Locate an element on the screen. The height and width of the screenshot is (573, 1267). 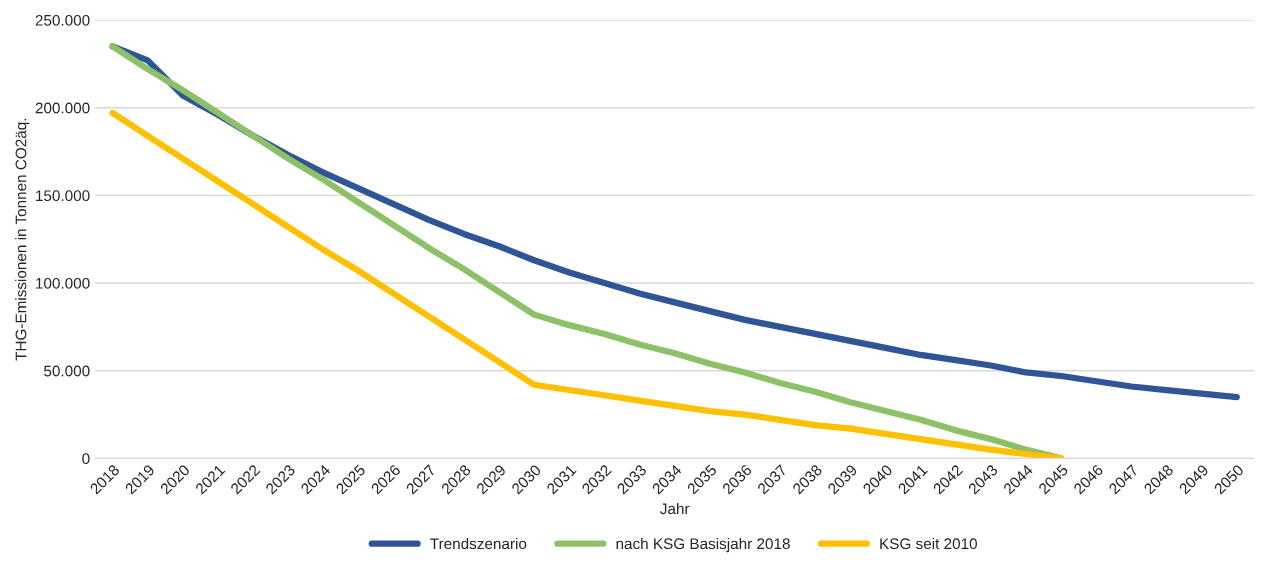
legend-label: KSG seit 2010 is located at coordinates (928, 543).